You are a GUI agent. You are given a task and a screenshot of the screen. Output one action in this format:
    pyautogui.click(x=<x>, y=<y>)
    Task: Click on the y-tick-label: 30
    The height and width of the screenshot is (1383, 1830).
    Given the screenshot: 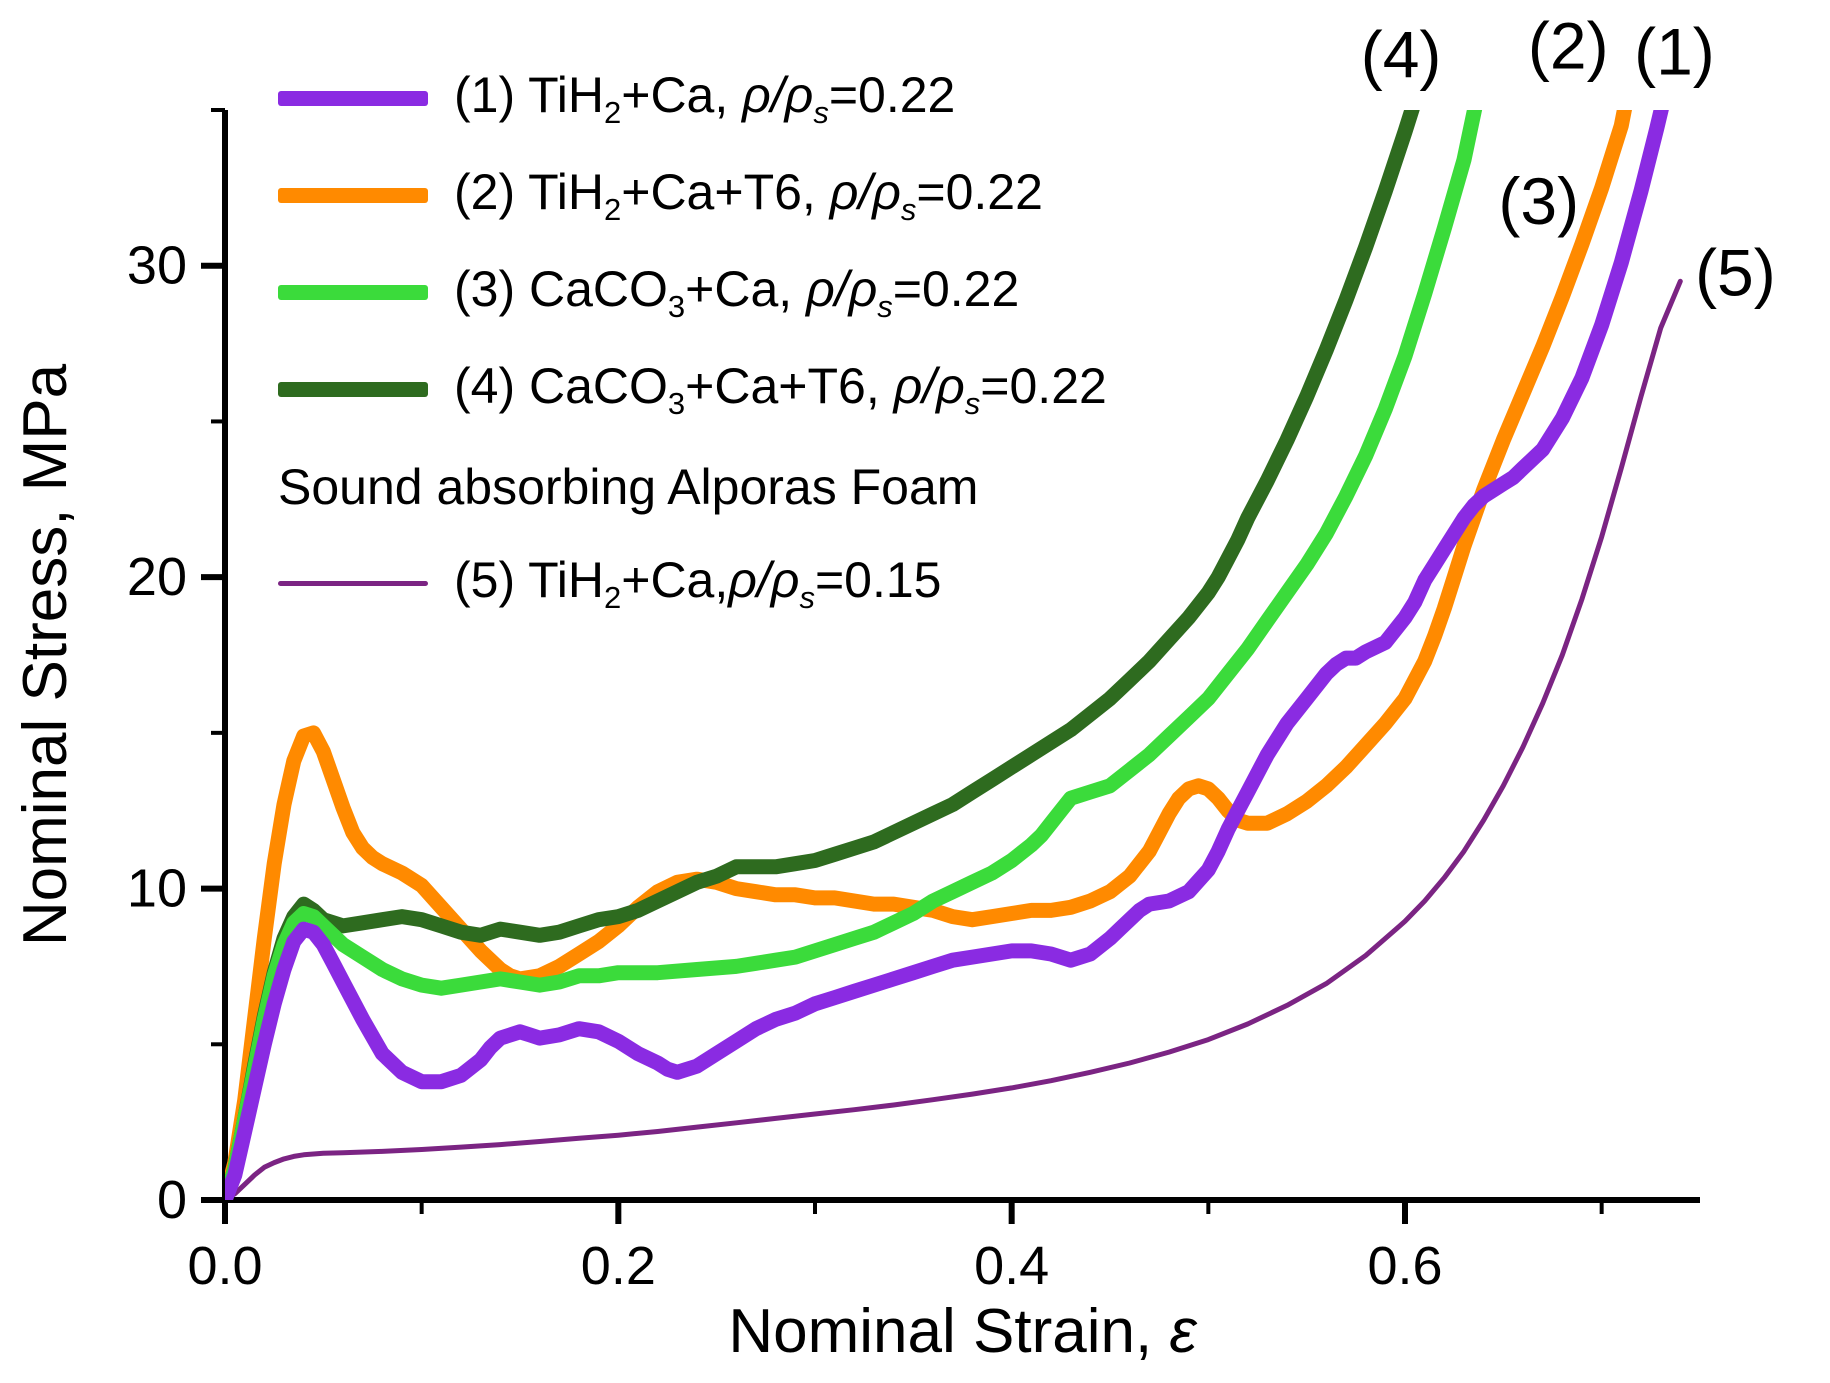 What is the action you would take?
    pyautogui.click(x=157, y=266)
    